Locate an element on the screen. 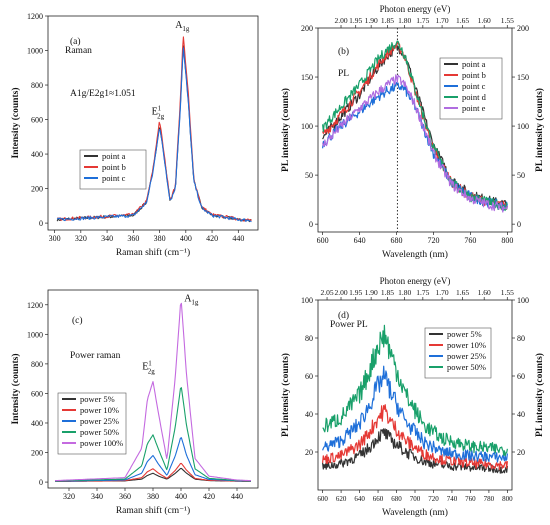  series-line-point-c is located at coordinates (154, 135).